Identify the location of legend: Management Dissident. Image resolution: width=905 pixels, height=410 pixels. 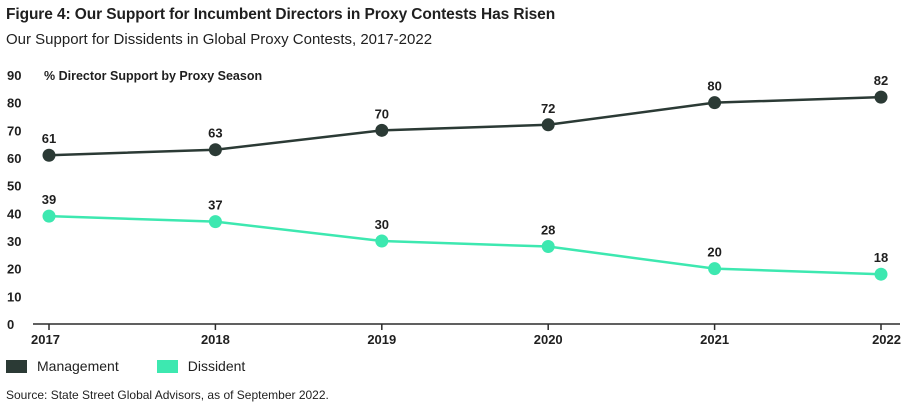
(144, 366).